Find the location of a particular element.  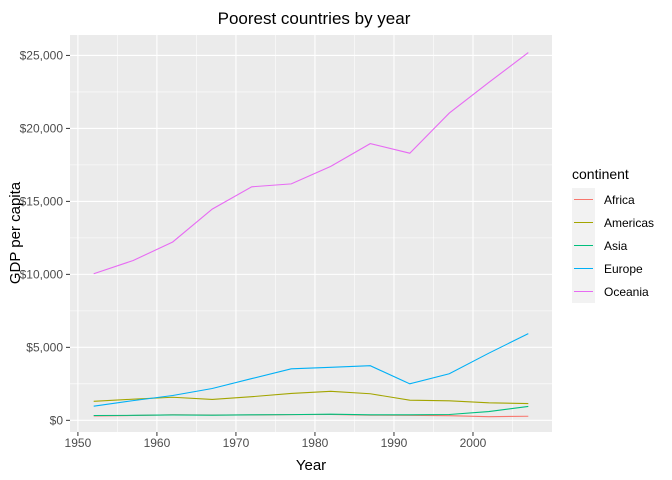

legend-title: continent is located at coordinates (600, 174).